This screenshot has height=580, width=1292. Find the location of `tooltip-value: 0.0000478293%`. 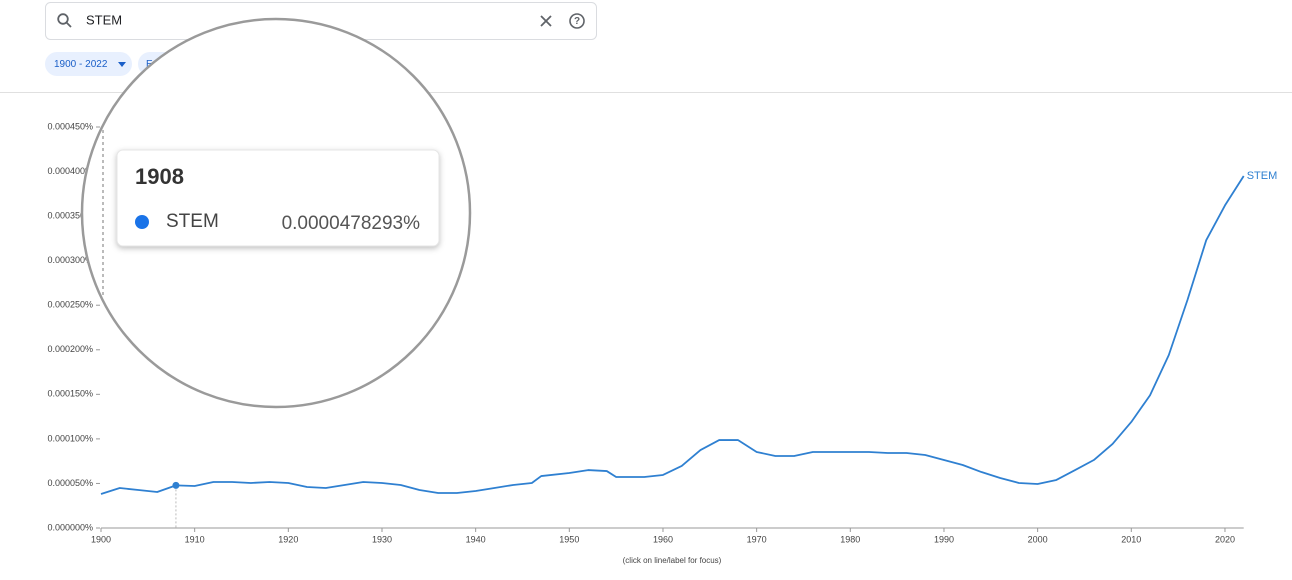

tooltip-value: 0.0000478293% is located at coordinates (351, 223).